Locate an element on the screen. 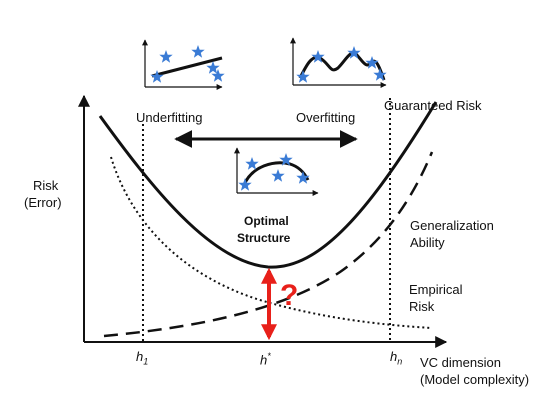 The width and height of the screenshot is (555, 400). hn-base: h is located at coordinates (394, 356).